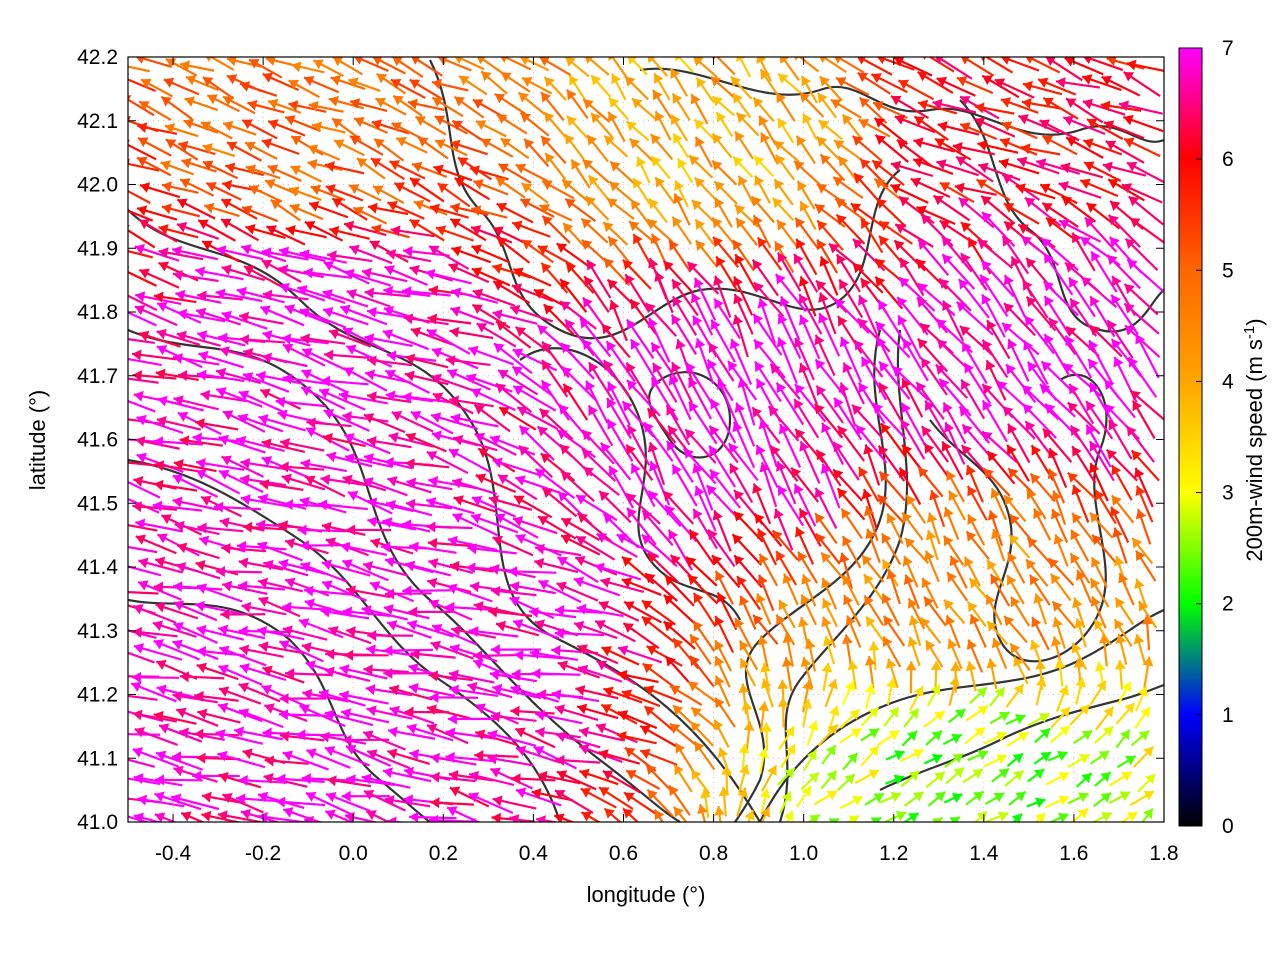 The height and width of the screenshot is (965, 1280). What do you see at coordinates (1073, 853) in the screenshot?
I see `x-tick-label: 1.6` at bounding box center [1073, 853].